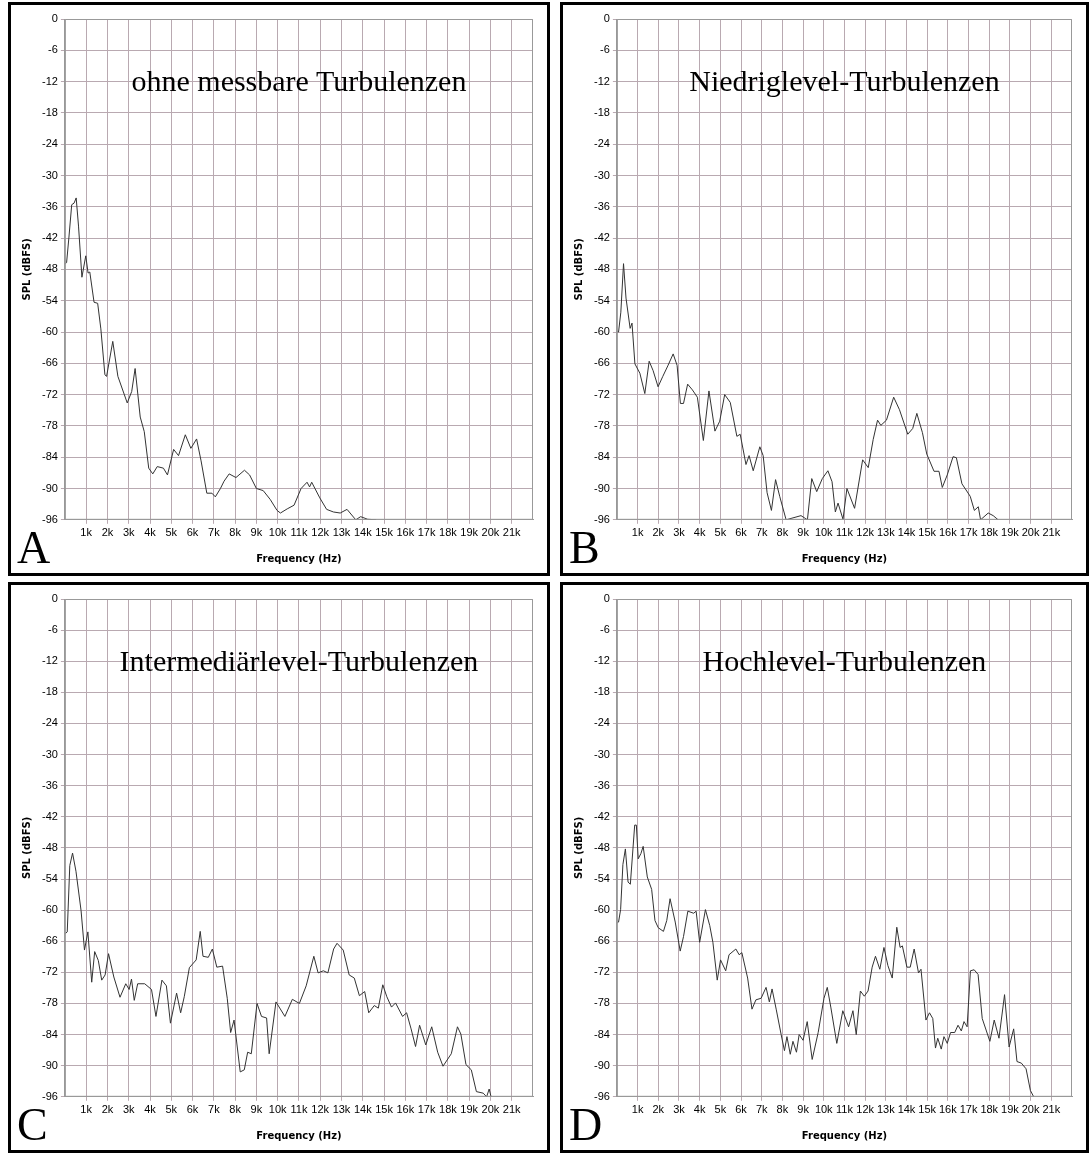 The width and height of the screenshot is (1091, 1155). I want to click on text: Intermediärlevel-Turbulenzen, so click(299, 660).